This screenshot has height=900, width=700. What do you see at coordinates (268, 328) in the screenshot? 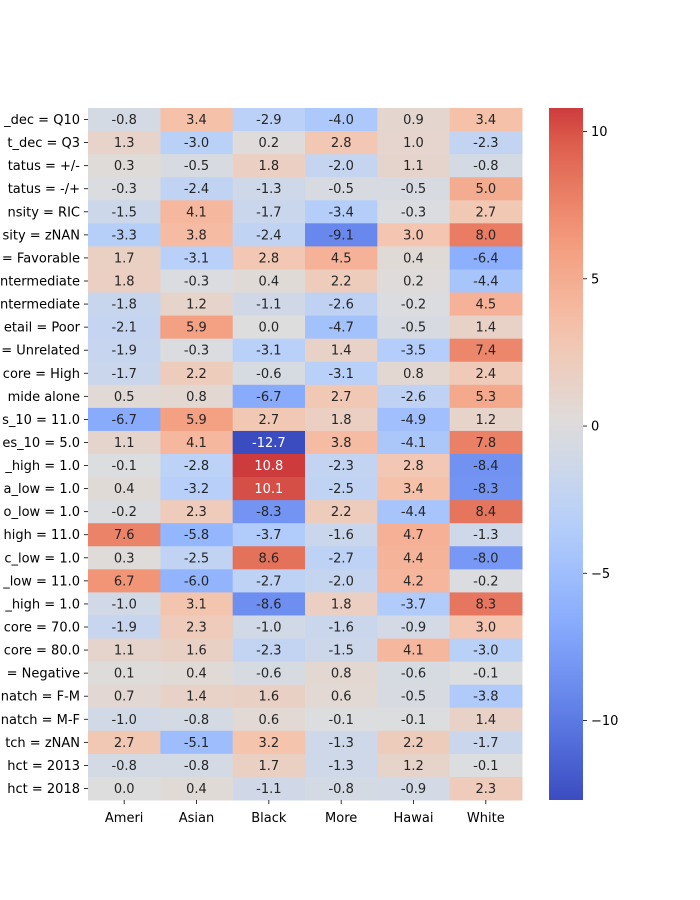
I see `cell-value-label: 0.0` at bounding box center [268, 328].